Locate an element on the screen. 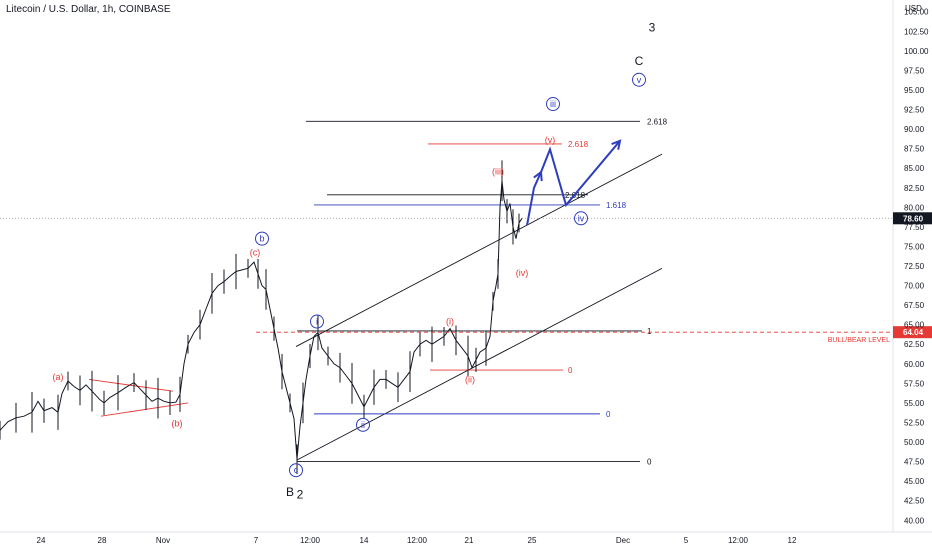 The height and width of the screenshot is (550, 932). wave-label: 2 is located at coordinates (300, 494).